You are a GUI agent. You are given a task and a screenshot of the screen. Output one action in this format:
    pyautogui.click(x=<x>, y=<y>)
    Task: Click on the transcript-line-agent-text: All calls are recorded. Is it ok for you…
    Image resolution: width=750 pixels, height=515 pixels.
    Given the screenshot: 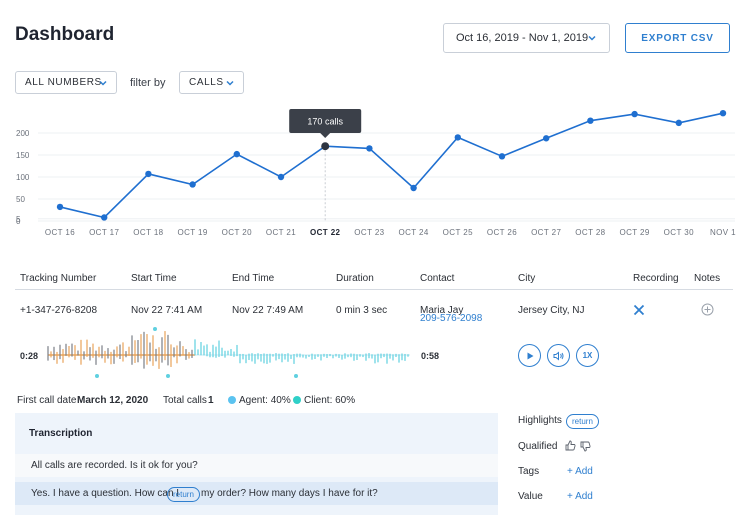 What is the action you would take?
    pyautogui.click(x=114, y=465)
    